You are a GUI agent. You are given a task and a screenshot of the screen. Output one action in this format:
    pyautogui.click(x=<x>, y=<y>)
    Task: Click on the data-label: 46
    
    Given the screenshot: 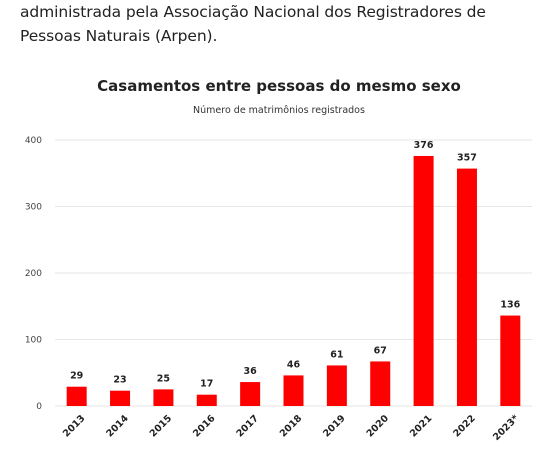 What is the action you would take?
    pyautogui.click(x=294, y=364)
    